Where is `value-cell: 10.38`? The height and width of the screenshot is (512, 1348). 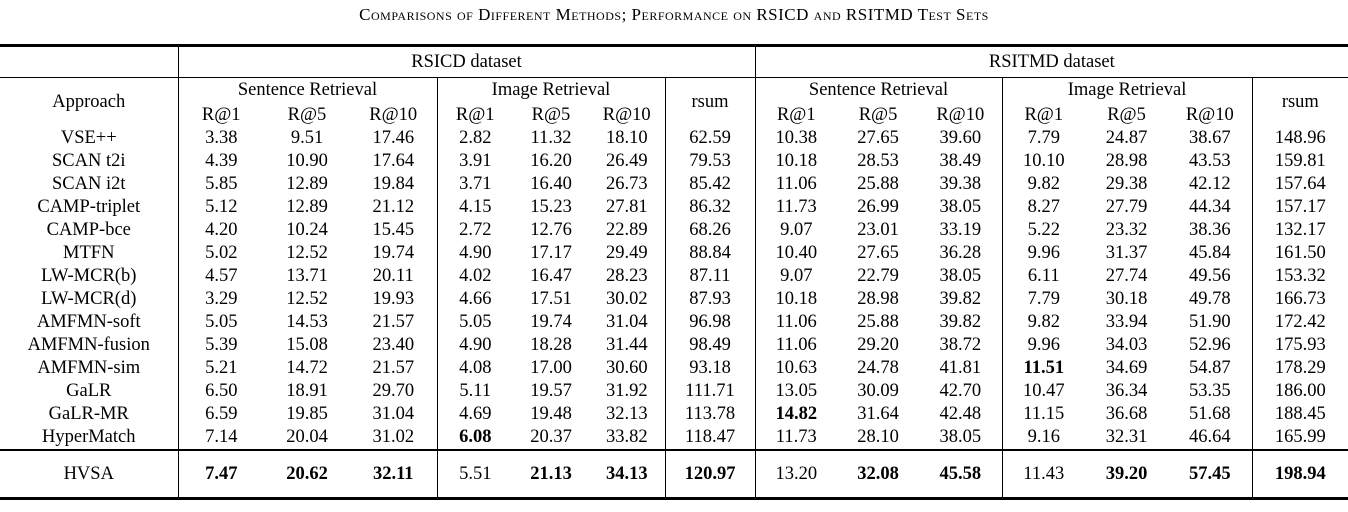 value-cell: 10.38 is located at coordinates (796, 138).